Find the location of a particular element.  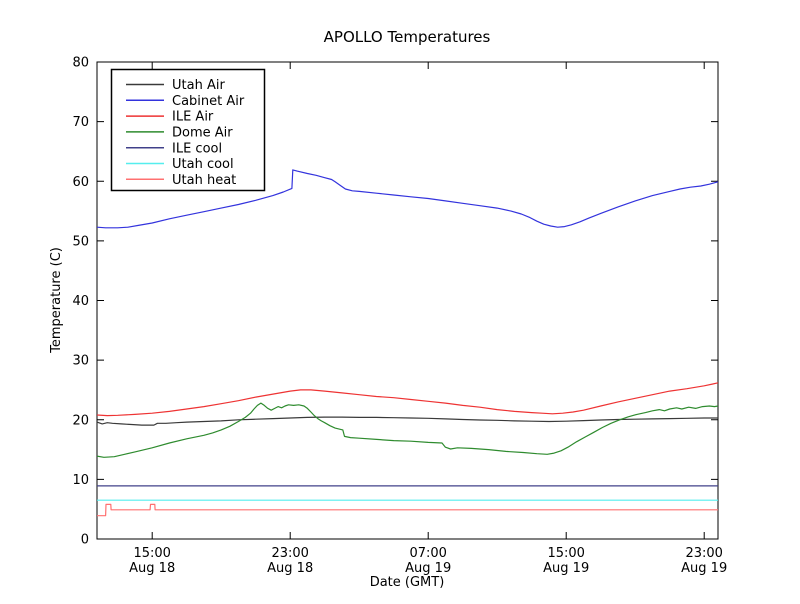

x-tick-label-time: 07:00 is located at coordinates (427, 553).